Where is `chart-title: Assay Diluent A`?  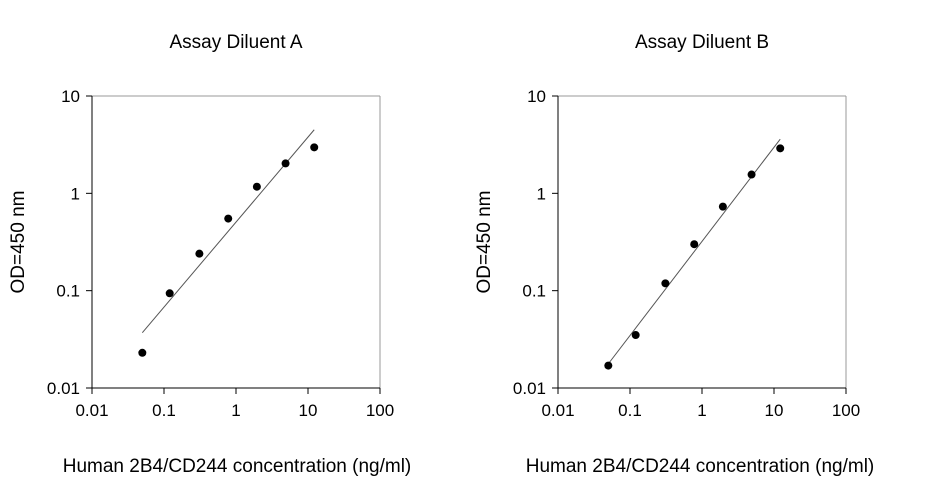 chart-title: Assay Diluent A is located at coordinates (235, 42).